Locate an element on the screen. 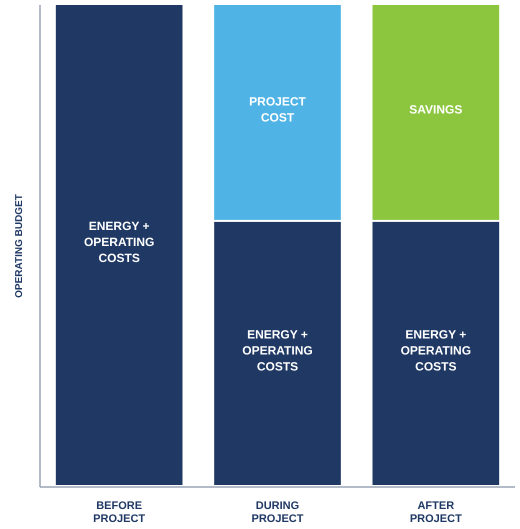 The height and width of the screenshot is (529, 520). x-tick-label: AFTER PROJECT is located at coordinates (436, 512).